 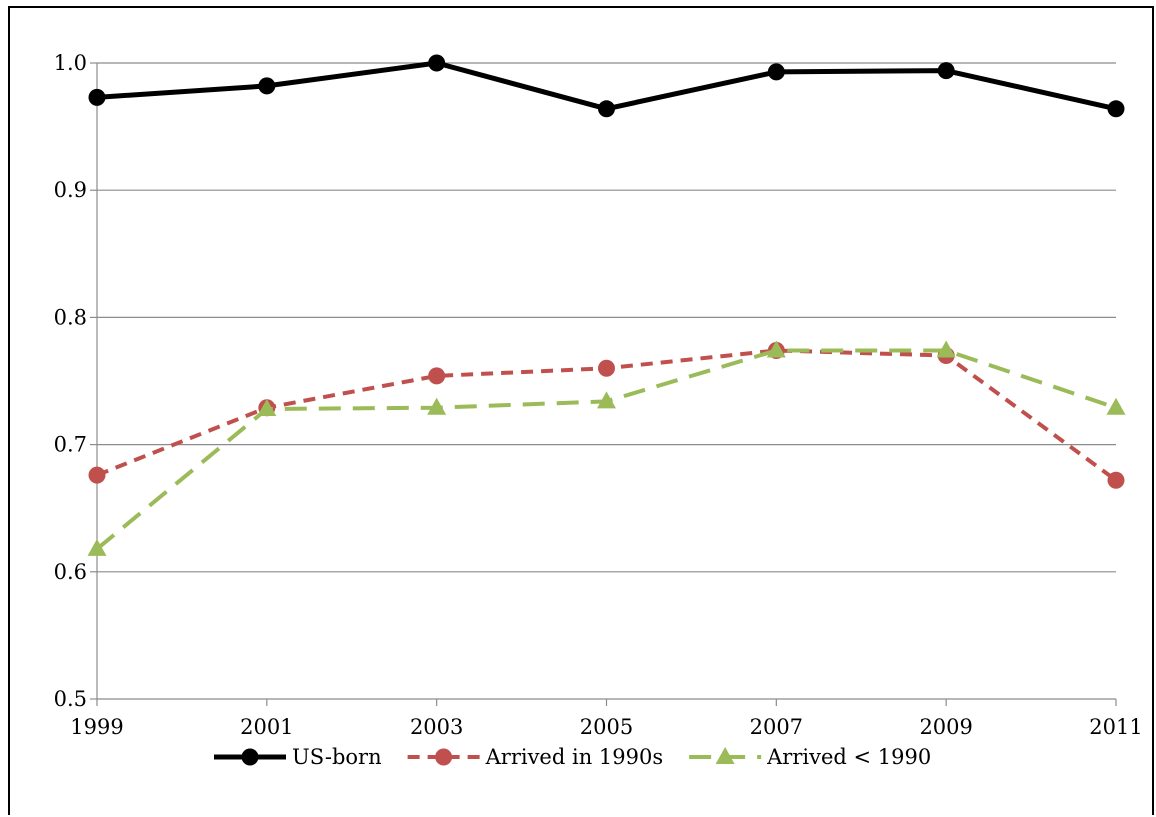 What do you see at coordinates (70, 381) in the screenshot?
I see `y-axis-tick-labels: 0.5 0.6 0.7 0.8 0.9 1.0` at bounding box center [70, 381].